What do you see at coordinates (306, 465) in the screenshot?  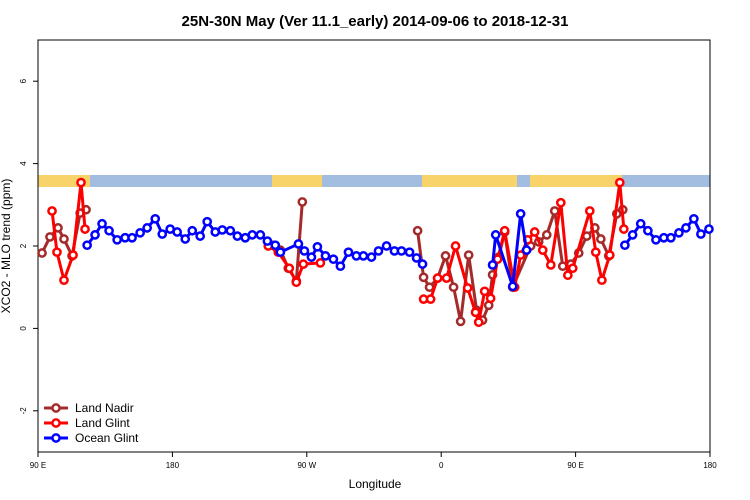 I see `x-tick-label: 90 W` at bounding box center [306, 465].